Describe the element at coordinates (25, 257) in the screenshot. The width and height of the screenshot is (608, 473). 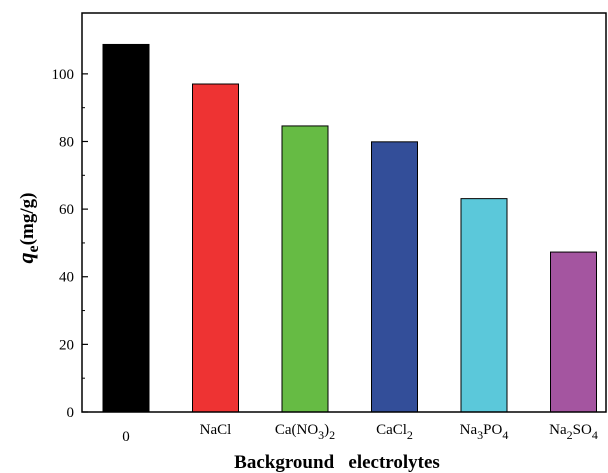
I see `y-axis-title-symbol: q` at that location.